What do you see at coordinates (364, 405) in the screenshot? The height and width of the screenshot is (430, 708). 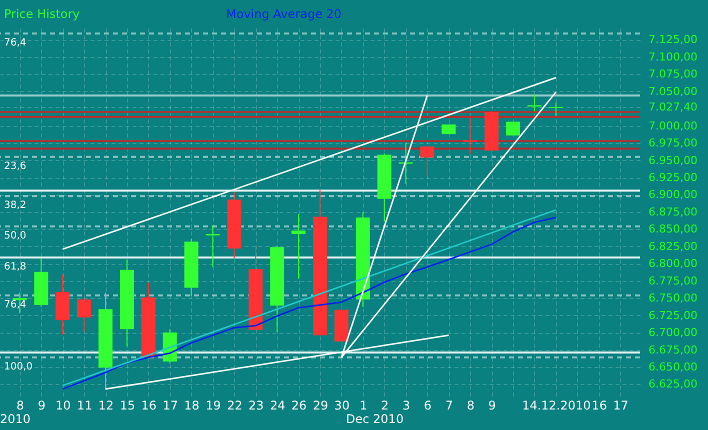 I see `x-tick-label: 1` at bounding box center [364, 405].